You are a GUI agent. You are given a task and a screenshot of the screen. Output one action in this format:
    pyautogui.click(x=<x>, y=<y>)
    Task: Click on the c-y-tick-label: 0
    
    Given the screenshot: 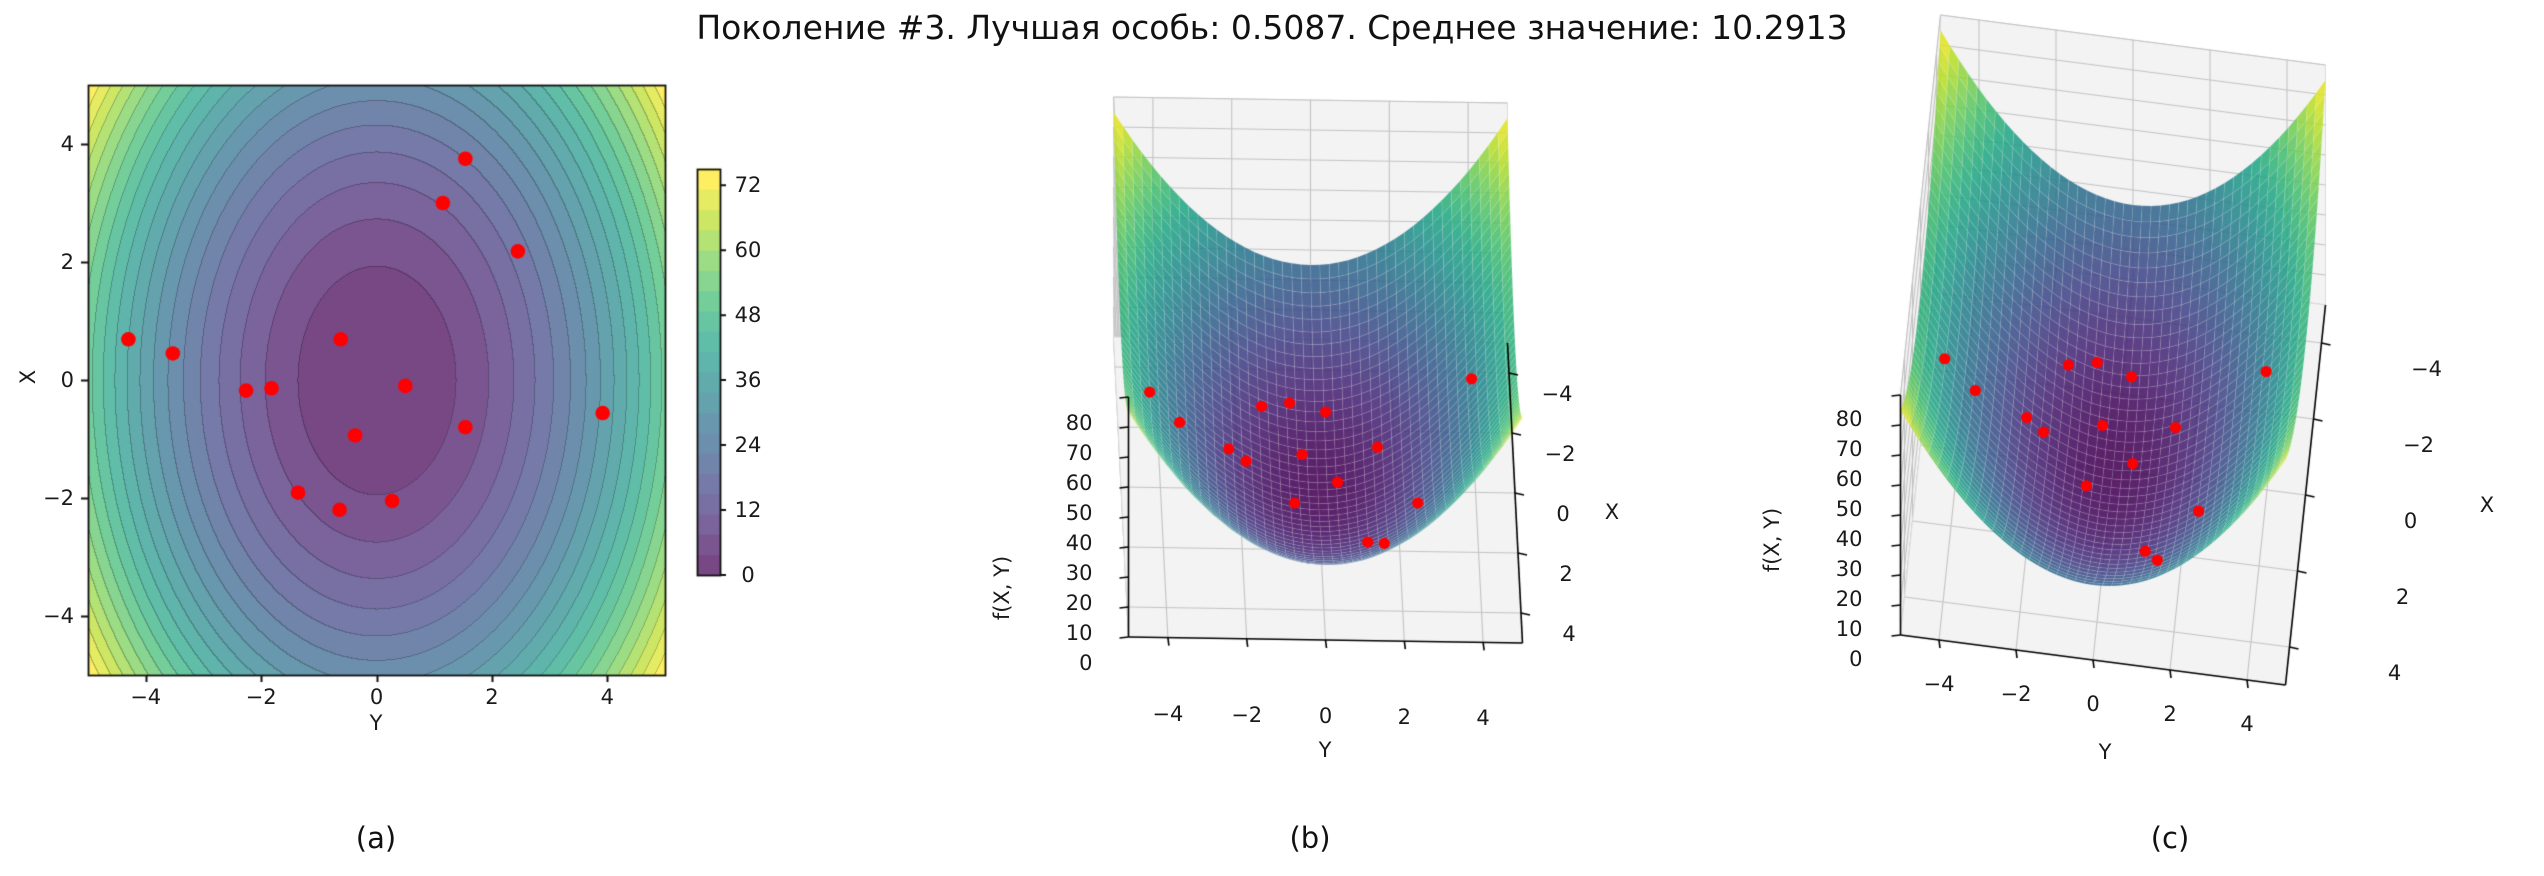 What is the action you would take?
    pyautogui.click(x=2093, y=704)
    